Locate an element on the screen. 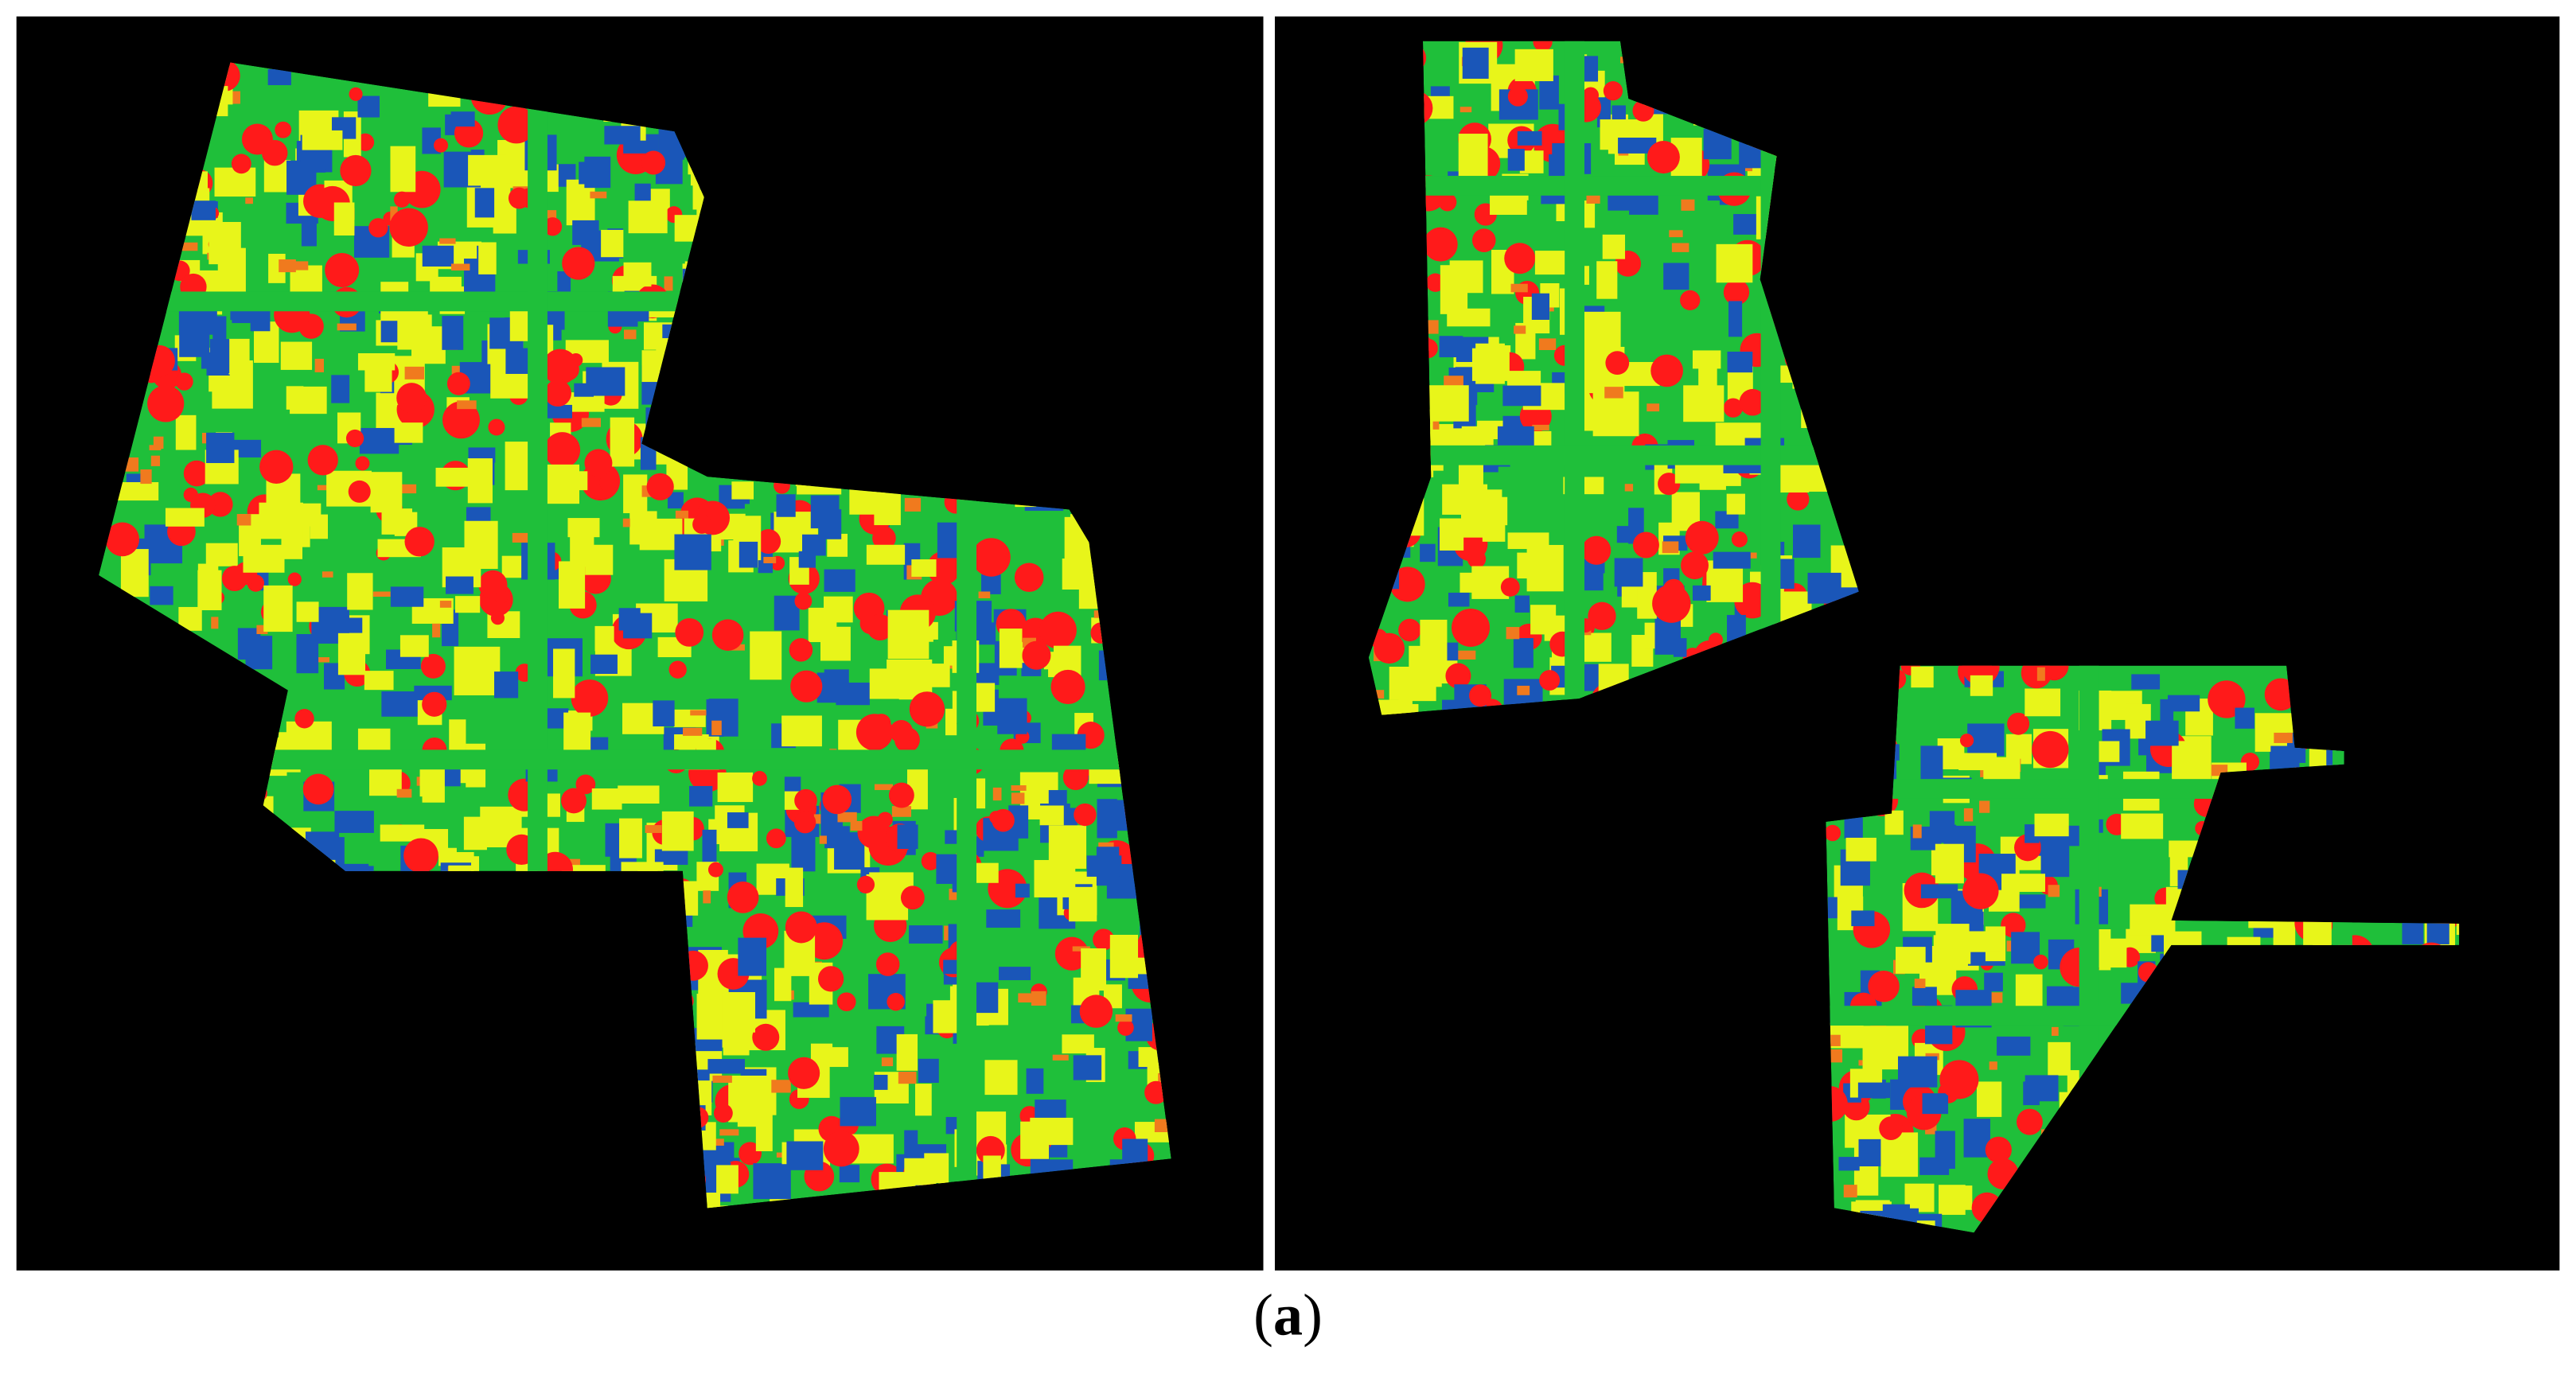 The width and height of the screenshot is (2576, 1374). caption: (a) is located at coordinates (1288, 1315).